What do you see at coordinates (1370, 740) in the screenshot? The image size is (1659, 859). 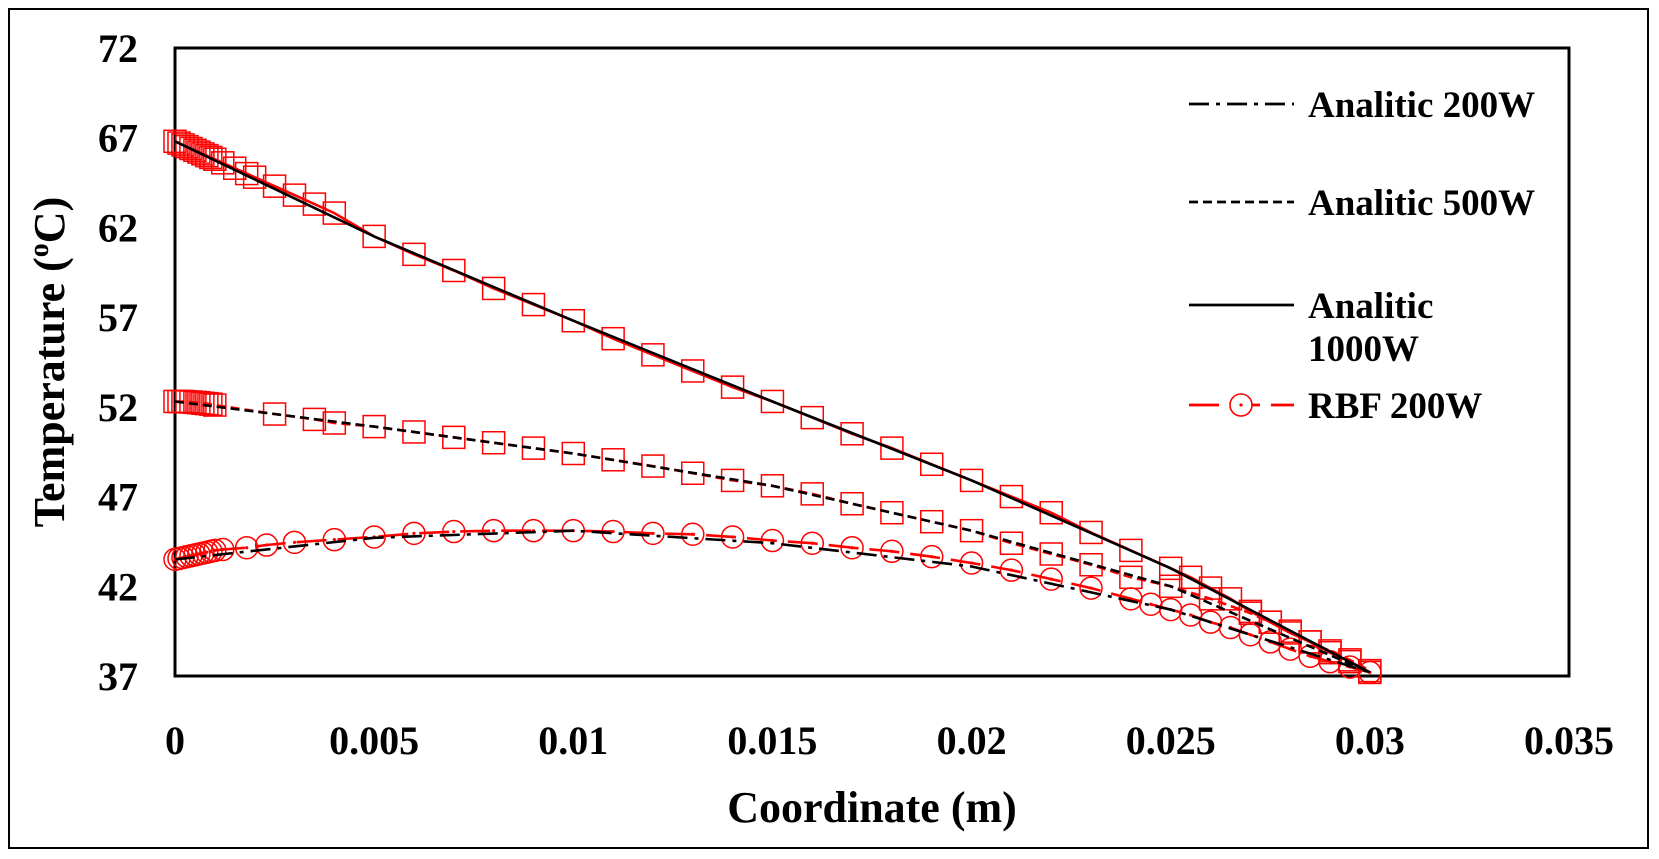 I see `x-tick-label: 0.03` at bounding box center [1370, 740].